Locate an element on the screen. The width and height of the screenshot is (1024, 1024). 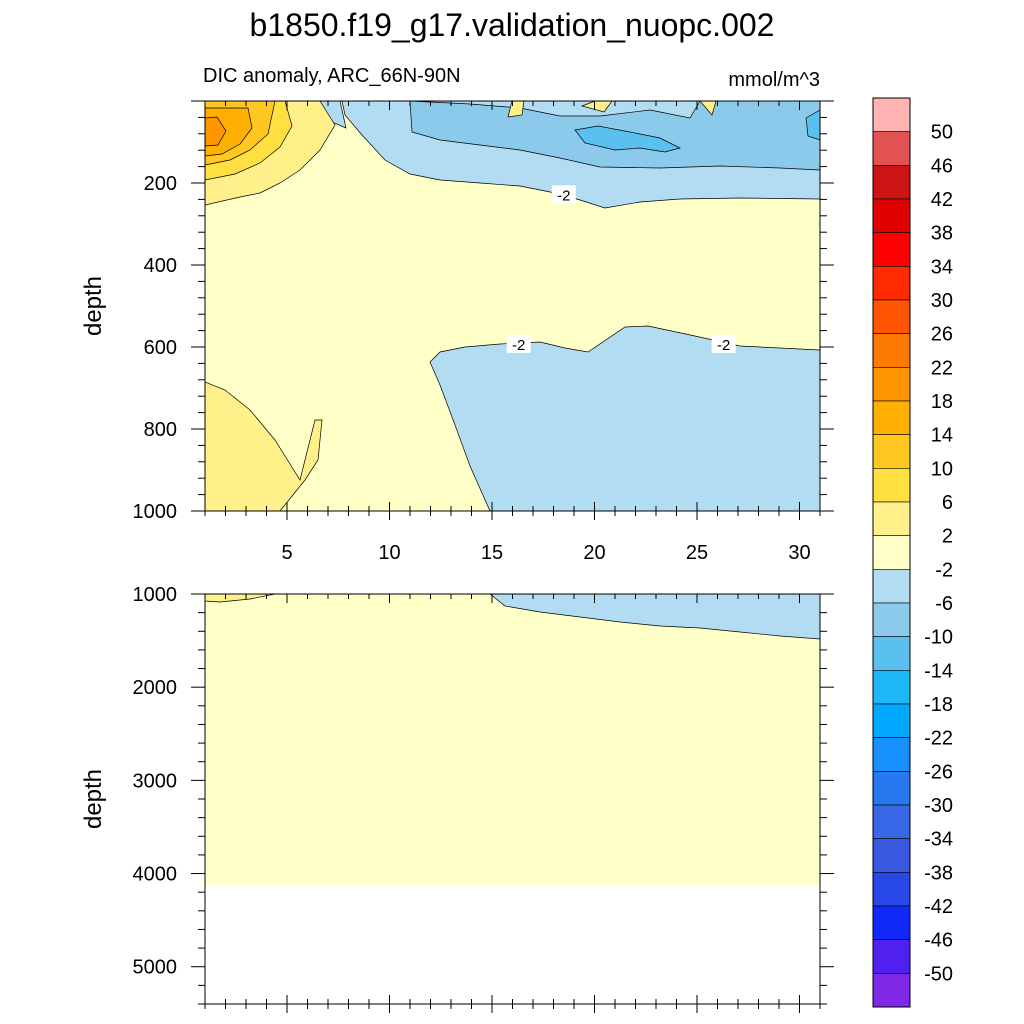
y-tick-label: 3000 is located at coordinates (155, 781).